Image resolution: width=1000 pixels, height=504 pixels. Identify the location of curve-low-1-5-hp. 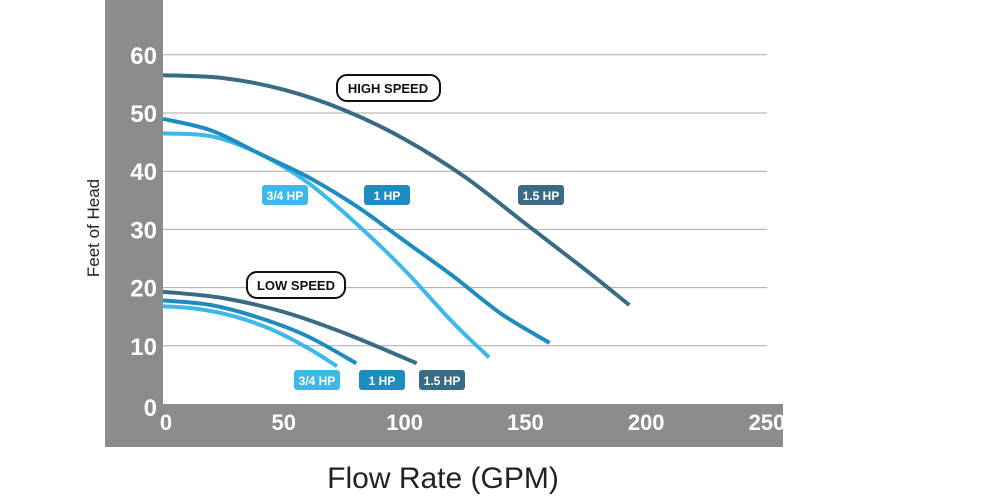
(290, 327).